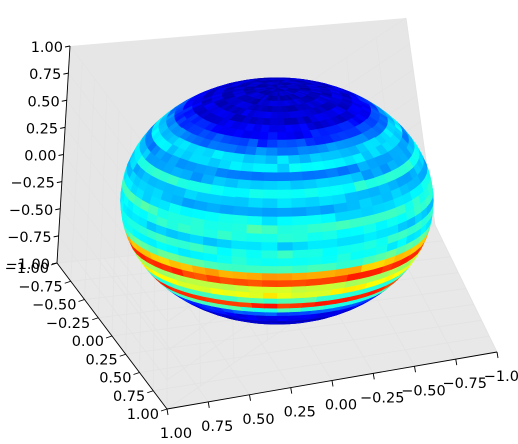 The image size is (518, 444). I want to click on z-tick-label: −0.75, so click(29, 238).